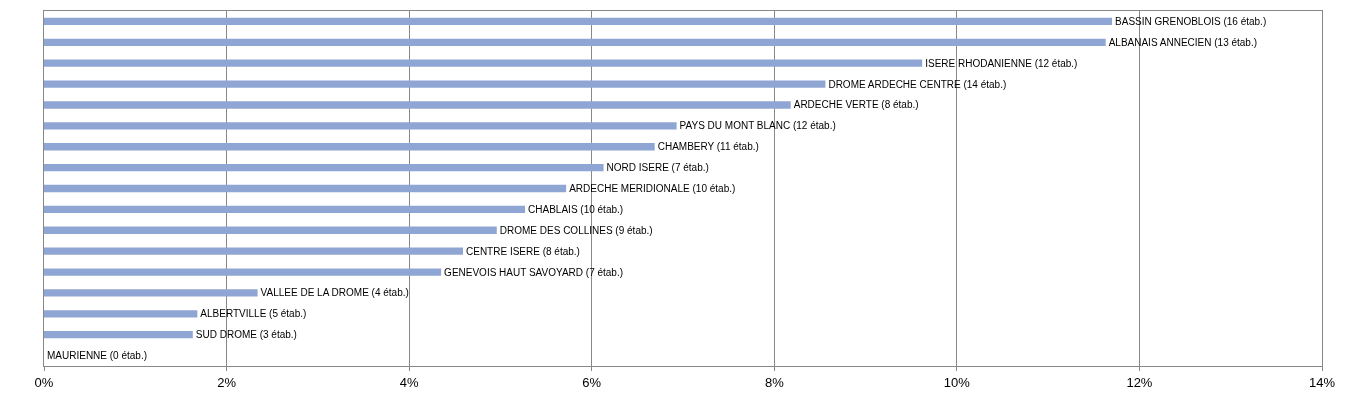 The width and height of the screenshot is (1359, 400). What do you see at coordinates (1183, 42) in the screenshot?
I see `y-tick-label: ALBANAIS ANNECIEN (13 étab.)` at bounding box center [1183, 42].